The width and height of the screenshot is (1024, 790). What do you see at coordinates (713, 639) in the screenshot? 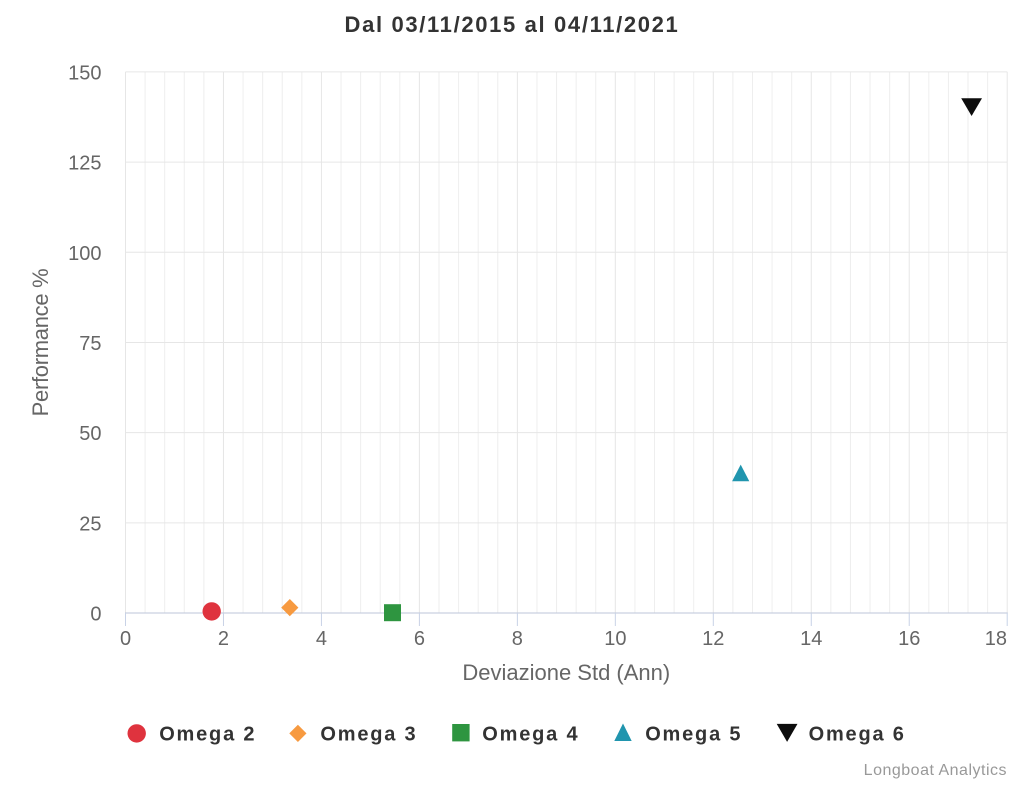
I see `svg-text: 12` at bounding box center [713, 639].